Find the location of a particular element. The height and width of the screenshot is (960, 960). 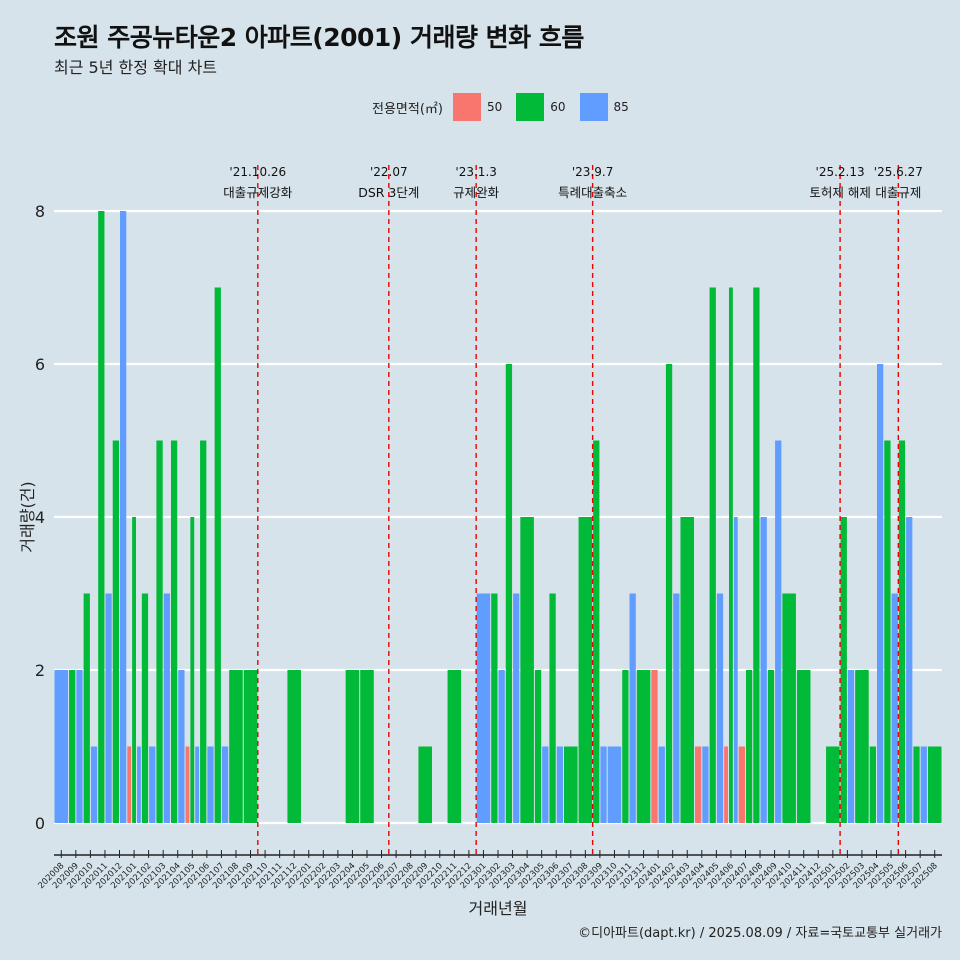

event-label: 대출규제 is located at coordinates (898, 192).